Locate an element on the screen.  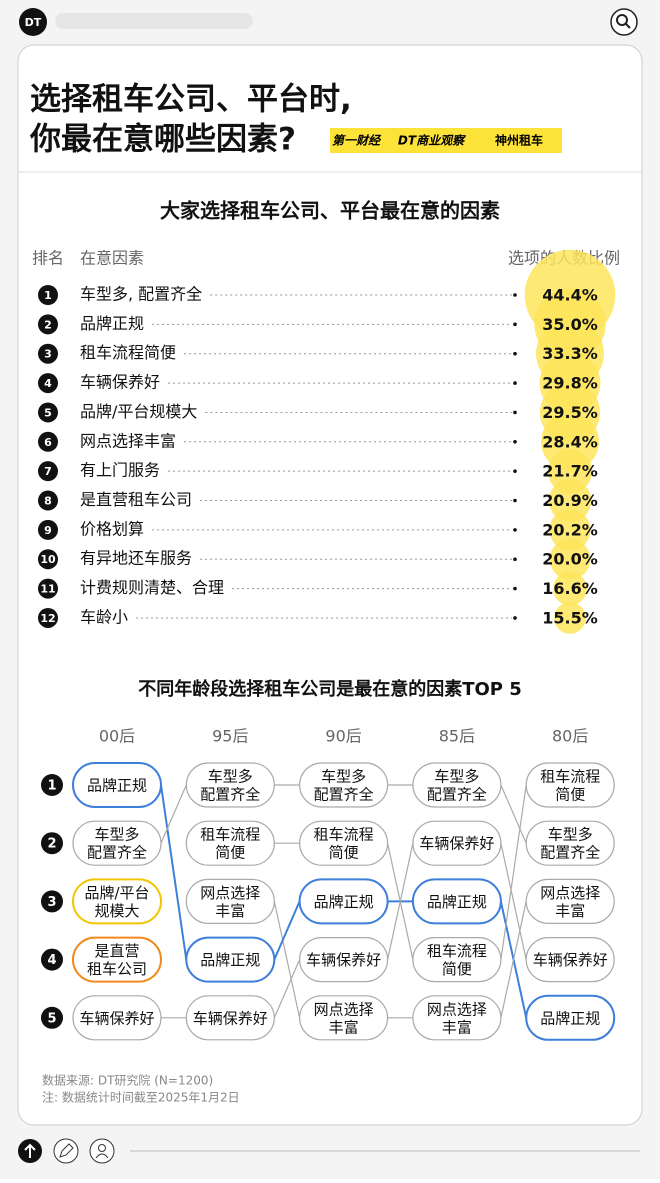
brand: 第一财经 is located at coordinates (357, 141).